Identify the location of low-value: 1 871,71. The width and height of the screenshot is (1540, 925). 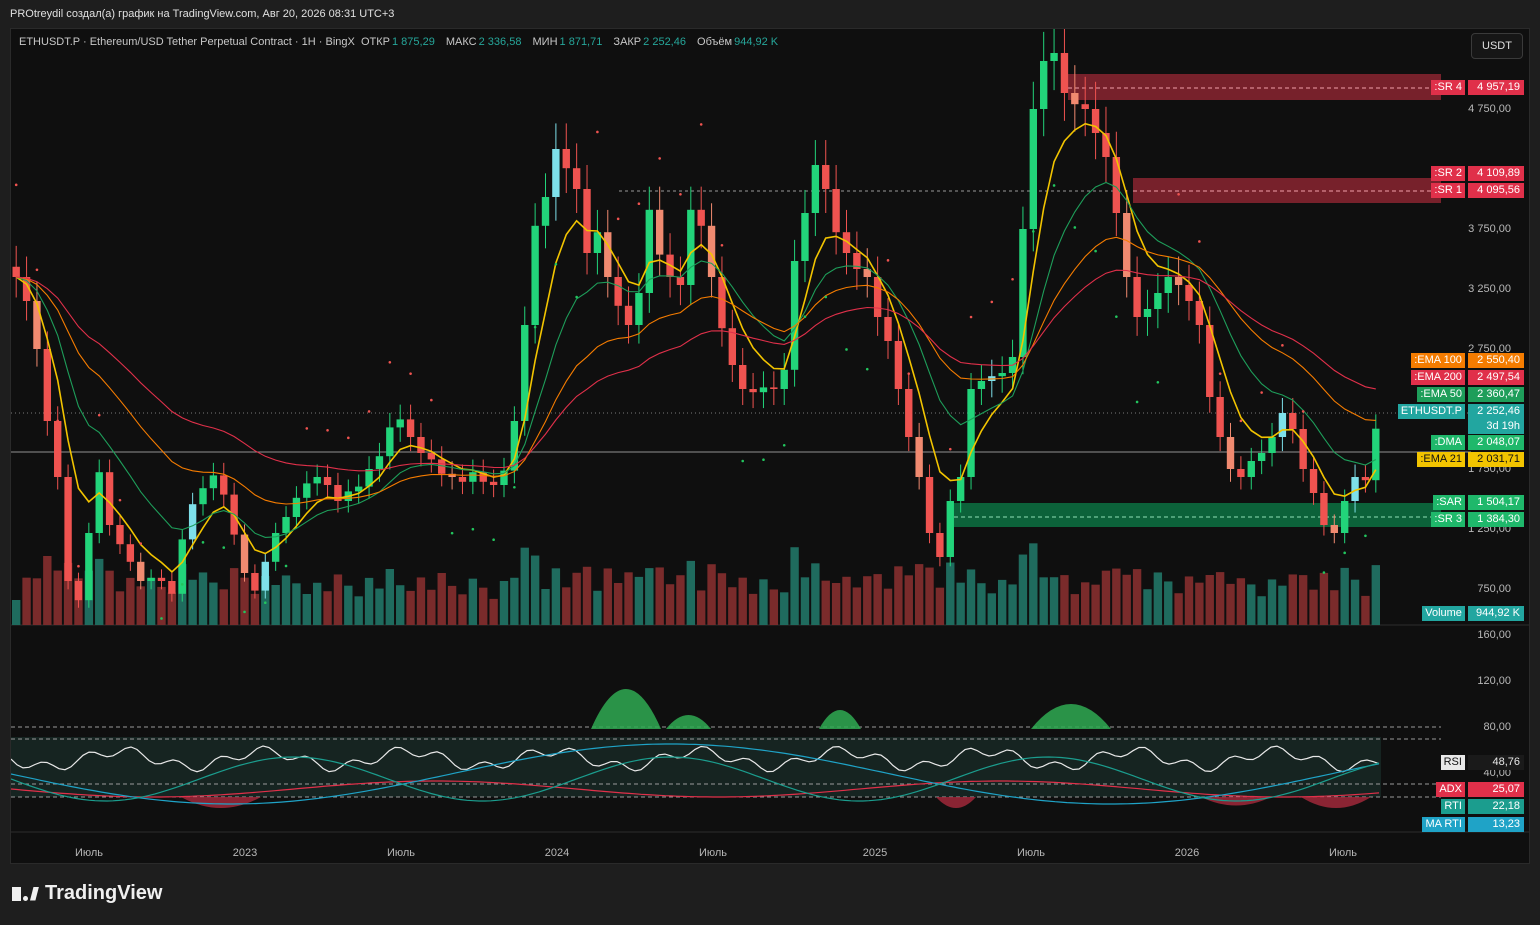
(581, 42).